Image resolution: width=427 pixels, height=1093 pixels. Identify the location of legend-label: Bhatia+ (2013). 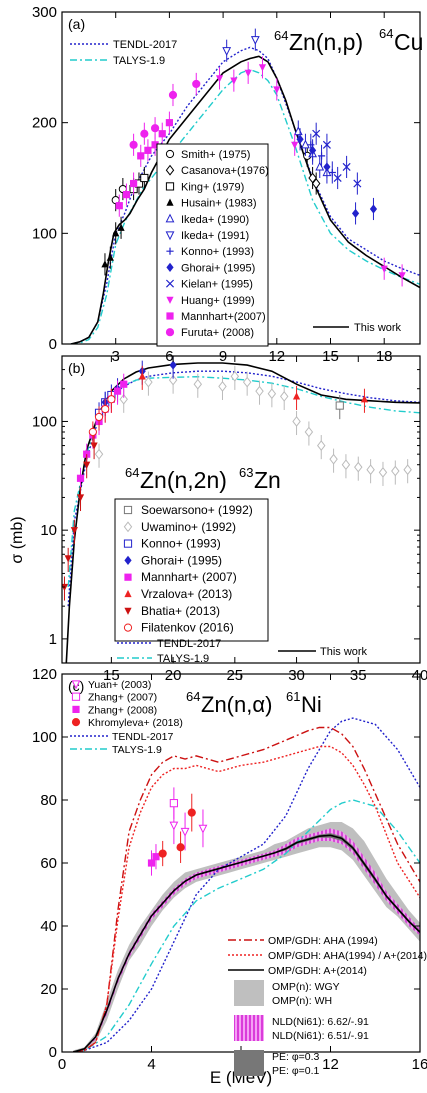
(180, 611).